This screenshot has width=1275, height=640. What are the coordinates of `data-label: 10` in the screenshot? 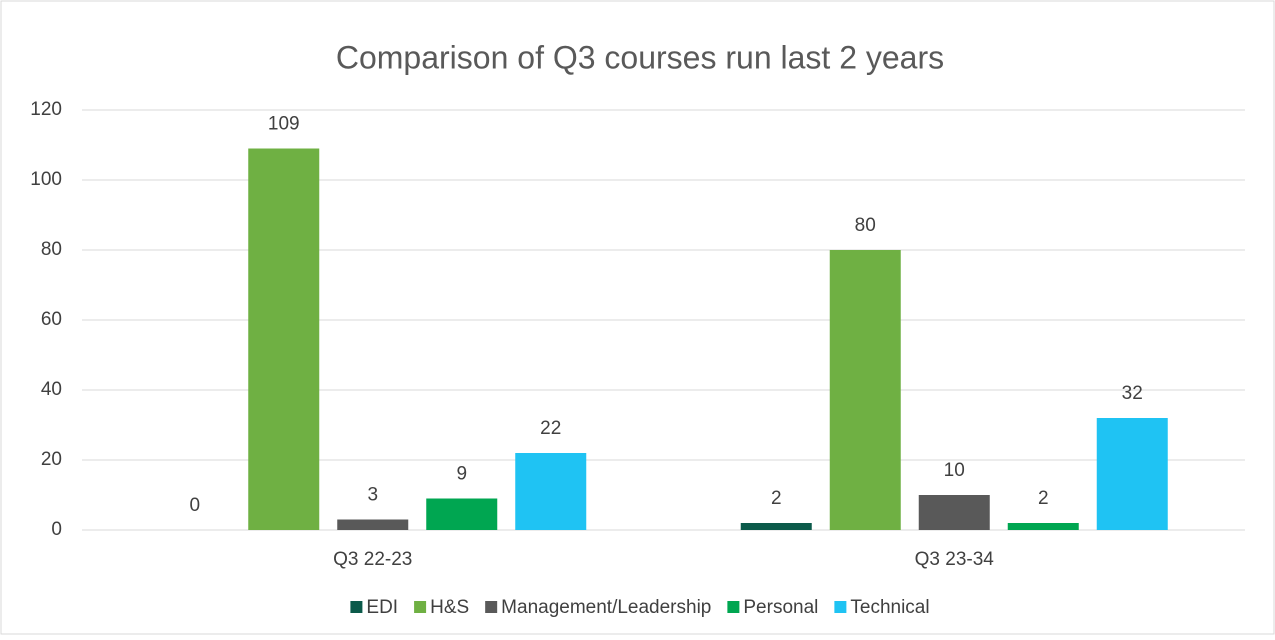 It's located at (954, 470).